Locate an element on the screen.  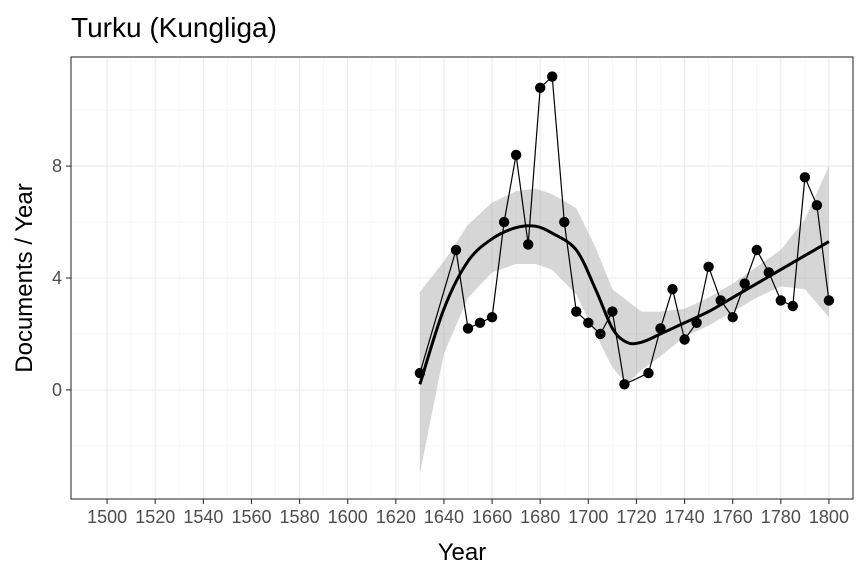
x-tick-label: 1500 is located at coordinates (107, 517).